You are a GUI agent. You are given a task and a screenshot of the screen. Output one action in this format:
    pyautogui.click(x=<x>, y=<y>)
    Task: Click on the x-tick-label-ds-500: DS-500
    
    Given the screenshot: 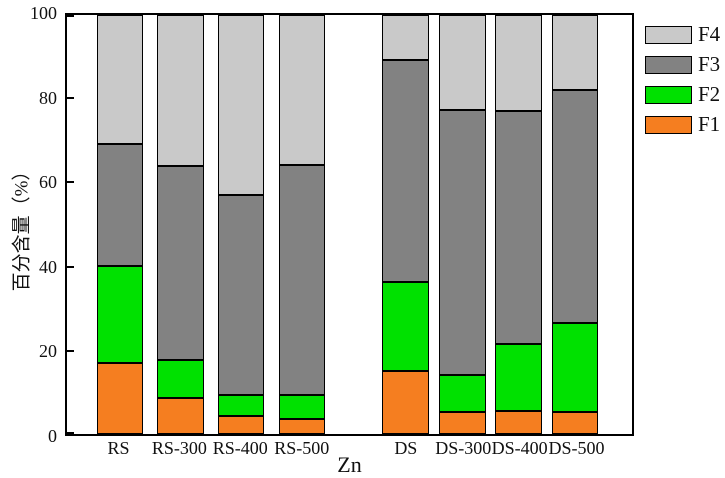 What is the action you would take?
    pyautogui.click(x=576, y=448)
    